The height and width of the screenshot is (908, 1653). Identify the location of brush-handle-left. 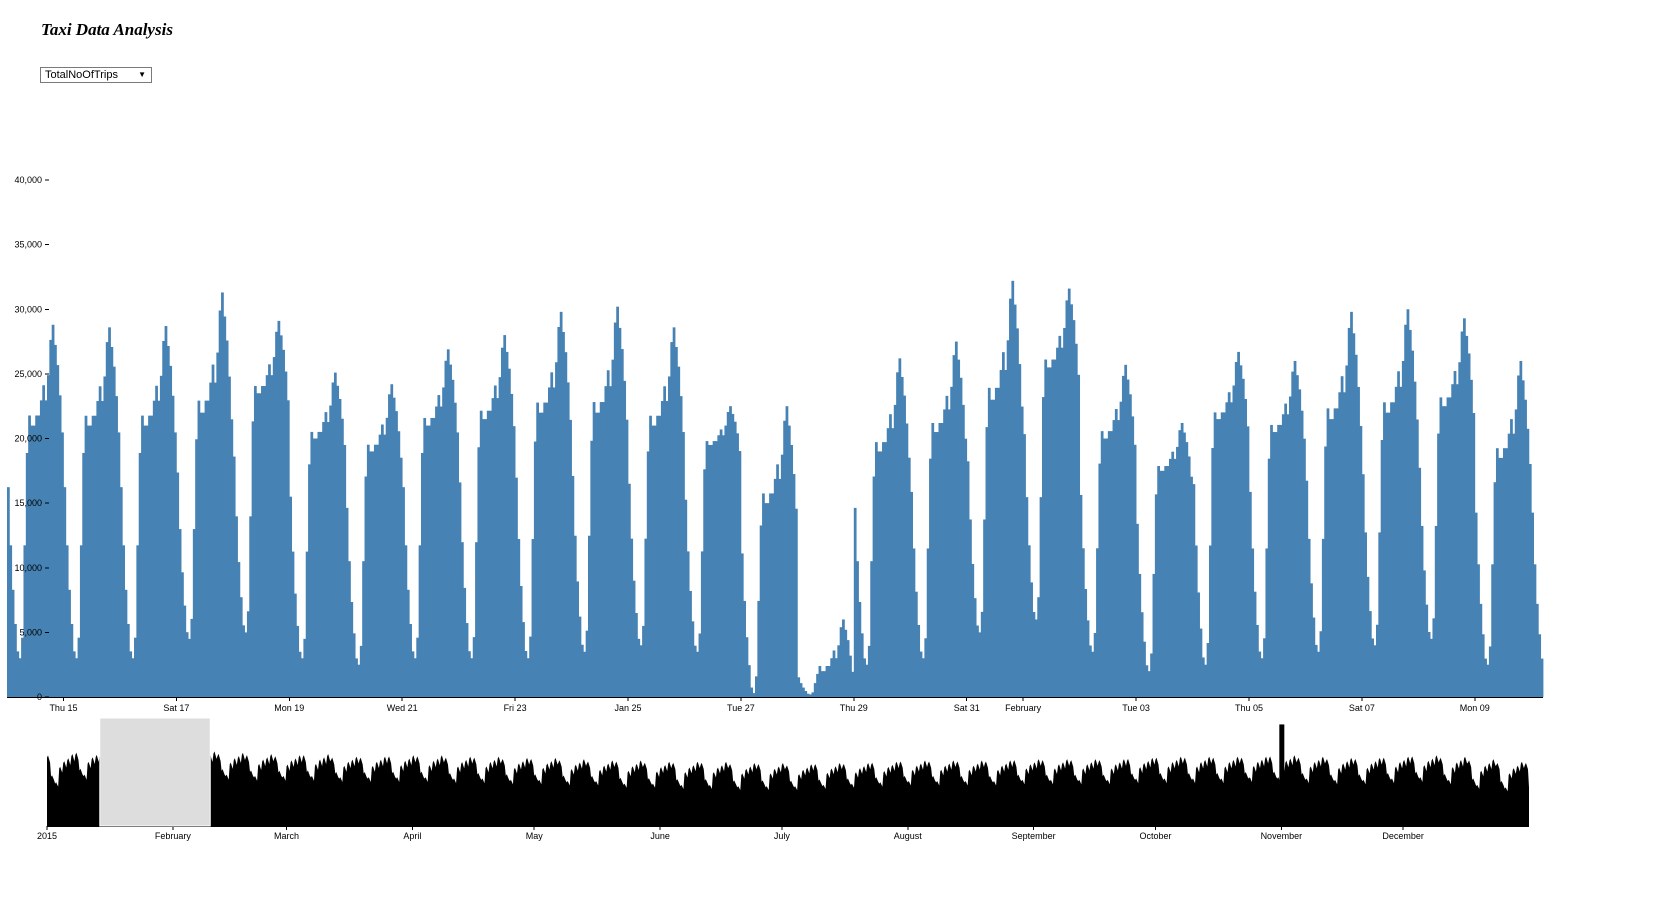
(100, 772).